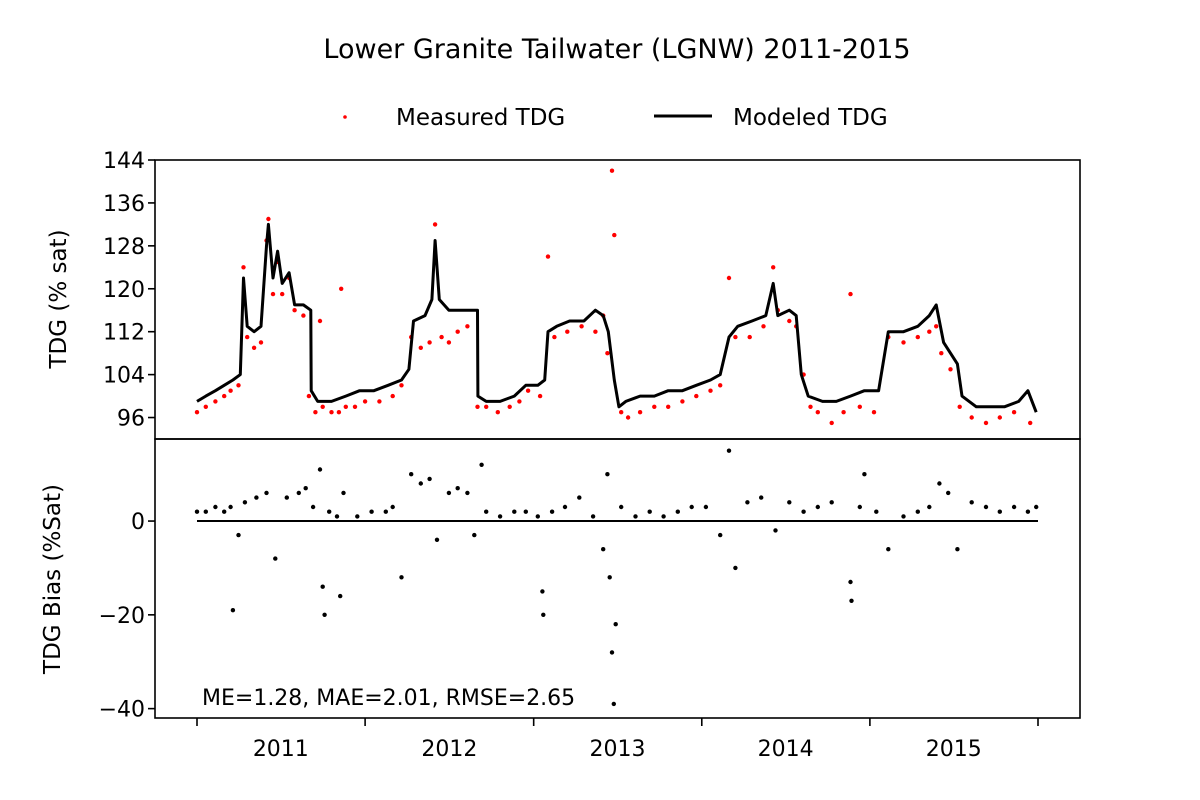 Image resolution: width=1200 pixels, height=800 pixels. What do you see at coordinates (122, 710) in the screenshot?
I see `bias-y-tick-label: −40` at bounding box center [122, 710].